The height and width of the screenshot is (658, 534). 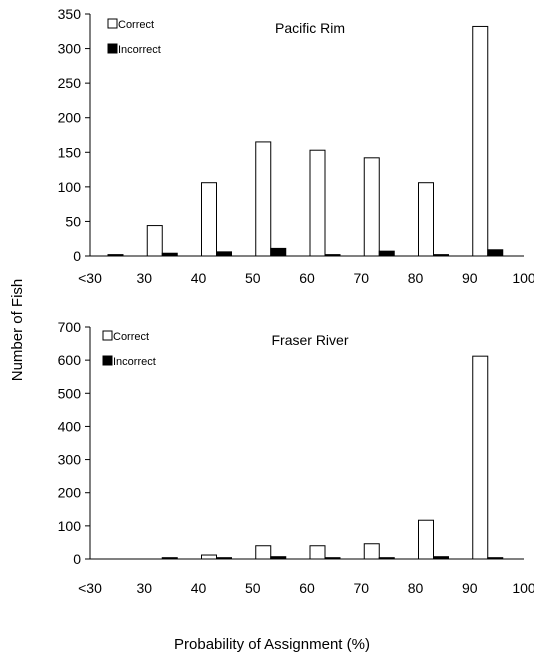 I want to click on chart-title: Fraser River, so click(x=309, y=340).